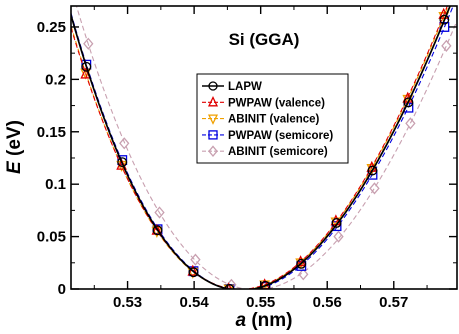 This screenshot has height=334, width=459. I want to click on x-axis-title: a (nm), so click(263, 320).